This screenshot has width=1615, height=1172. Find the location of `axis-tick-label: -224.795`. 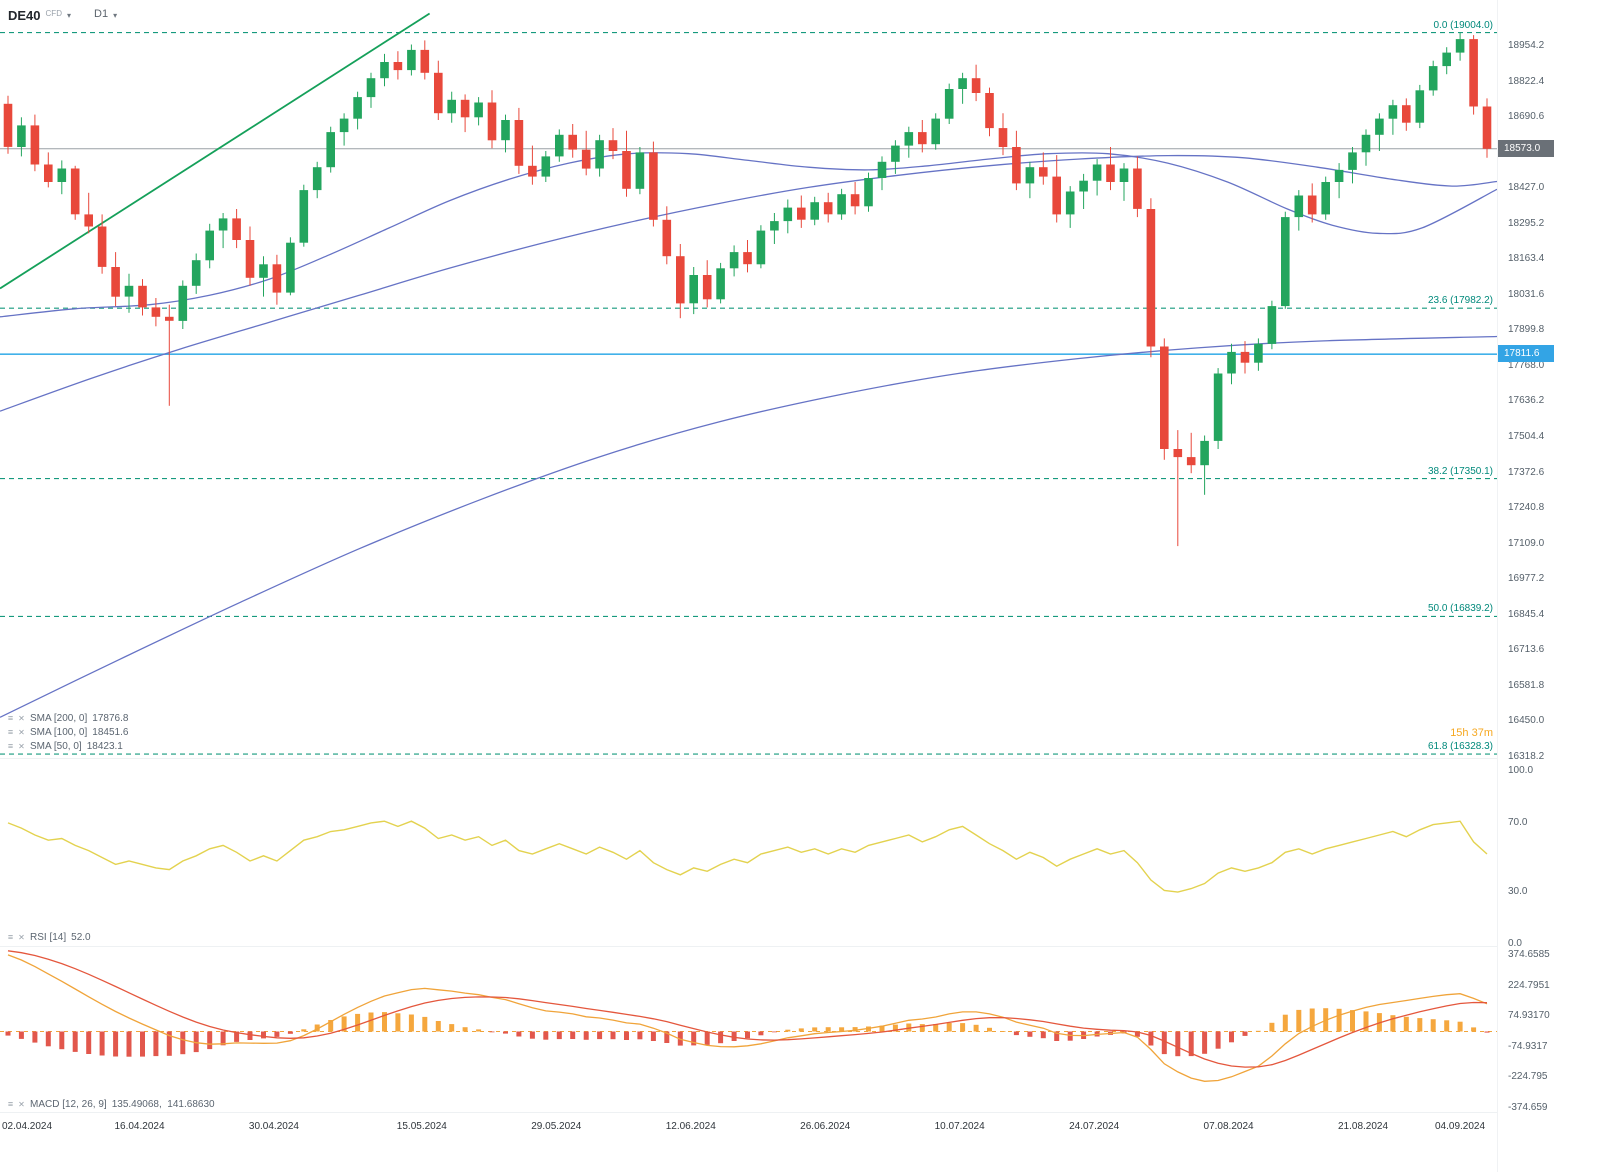

axis-tick-label: -224.795 is located at coordinates (1528, 1077).